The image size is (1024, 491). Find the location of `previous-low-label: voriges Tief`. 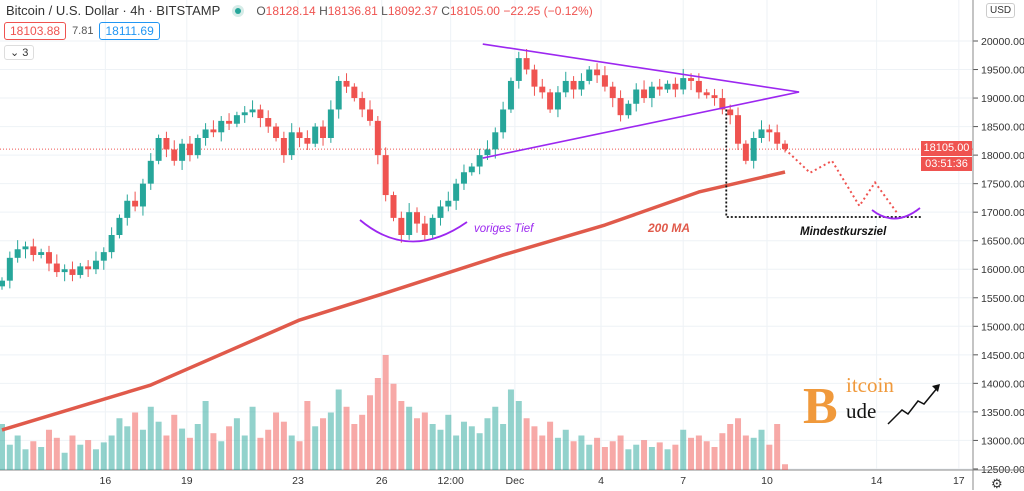

previous-low-label: voriges Tief is located at coordinates (504, 229).